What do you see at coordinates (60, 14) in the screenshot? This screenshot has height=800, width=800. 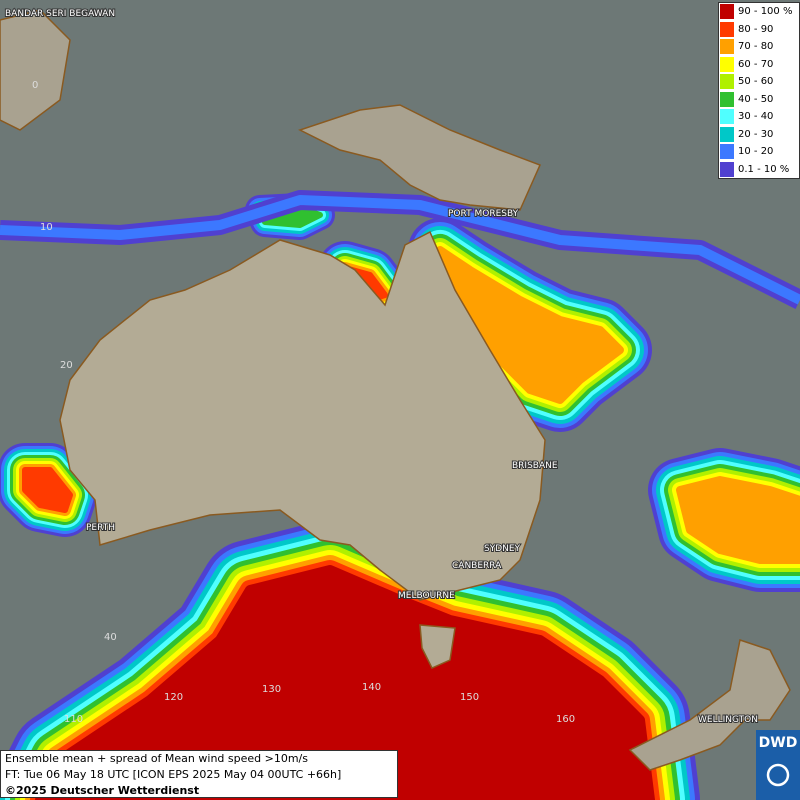 I see `place-label: BANDAR SERI BEGAWAN` at bounding box center [60, 14].